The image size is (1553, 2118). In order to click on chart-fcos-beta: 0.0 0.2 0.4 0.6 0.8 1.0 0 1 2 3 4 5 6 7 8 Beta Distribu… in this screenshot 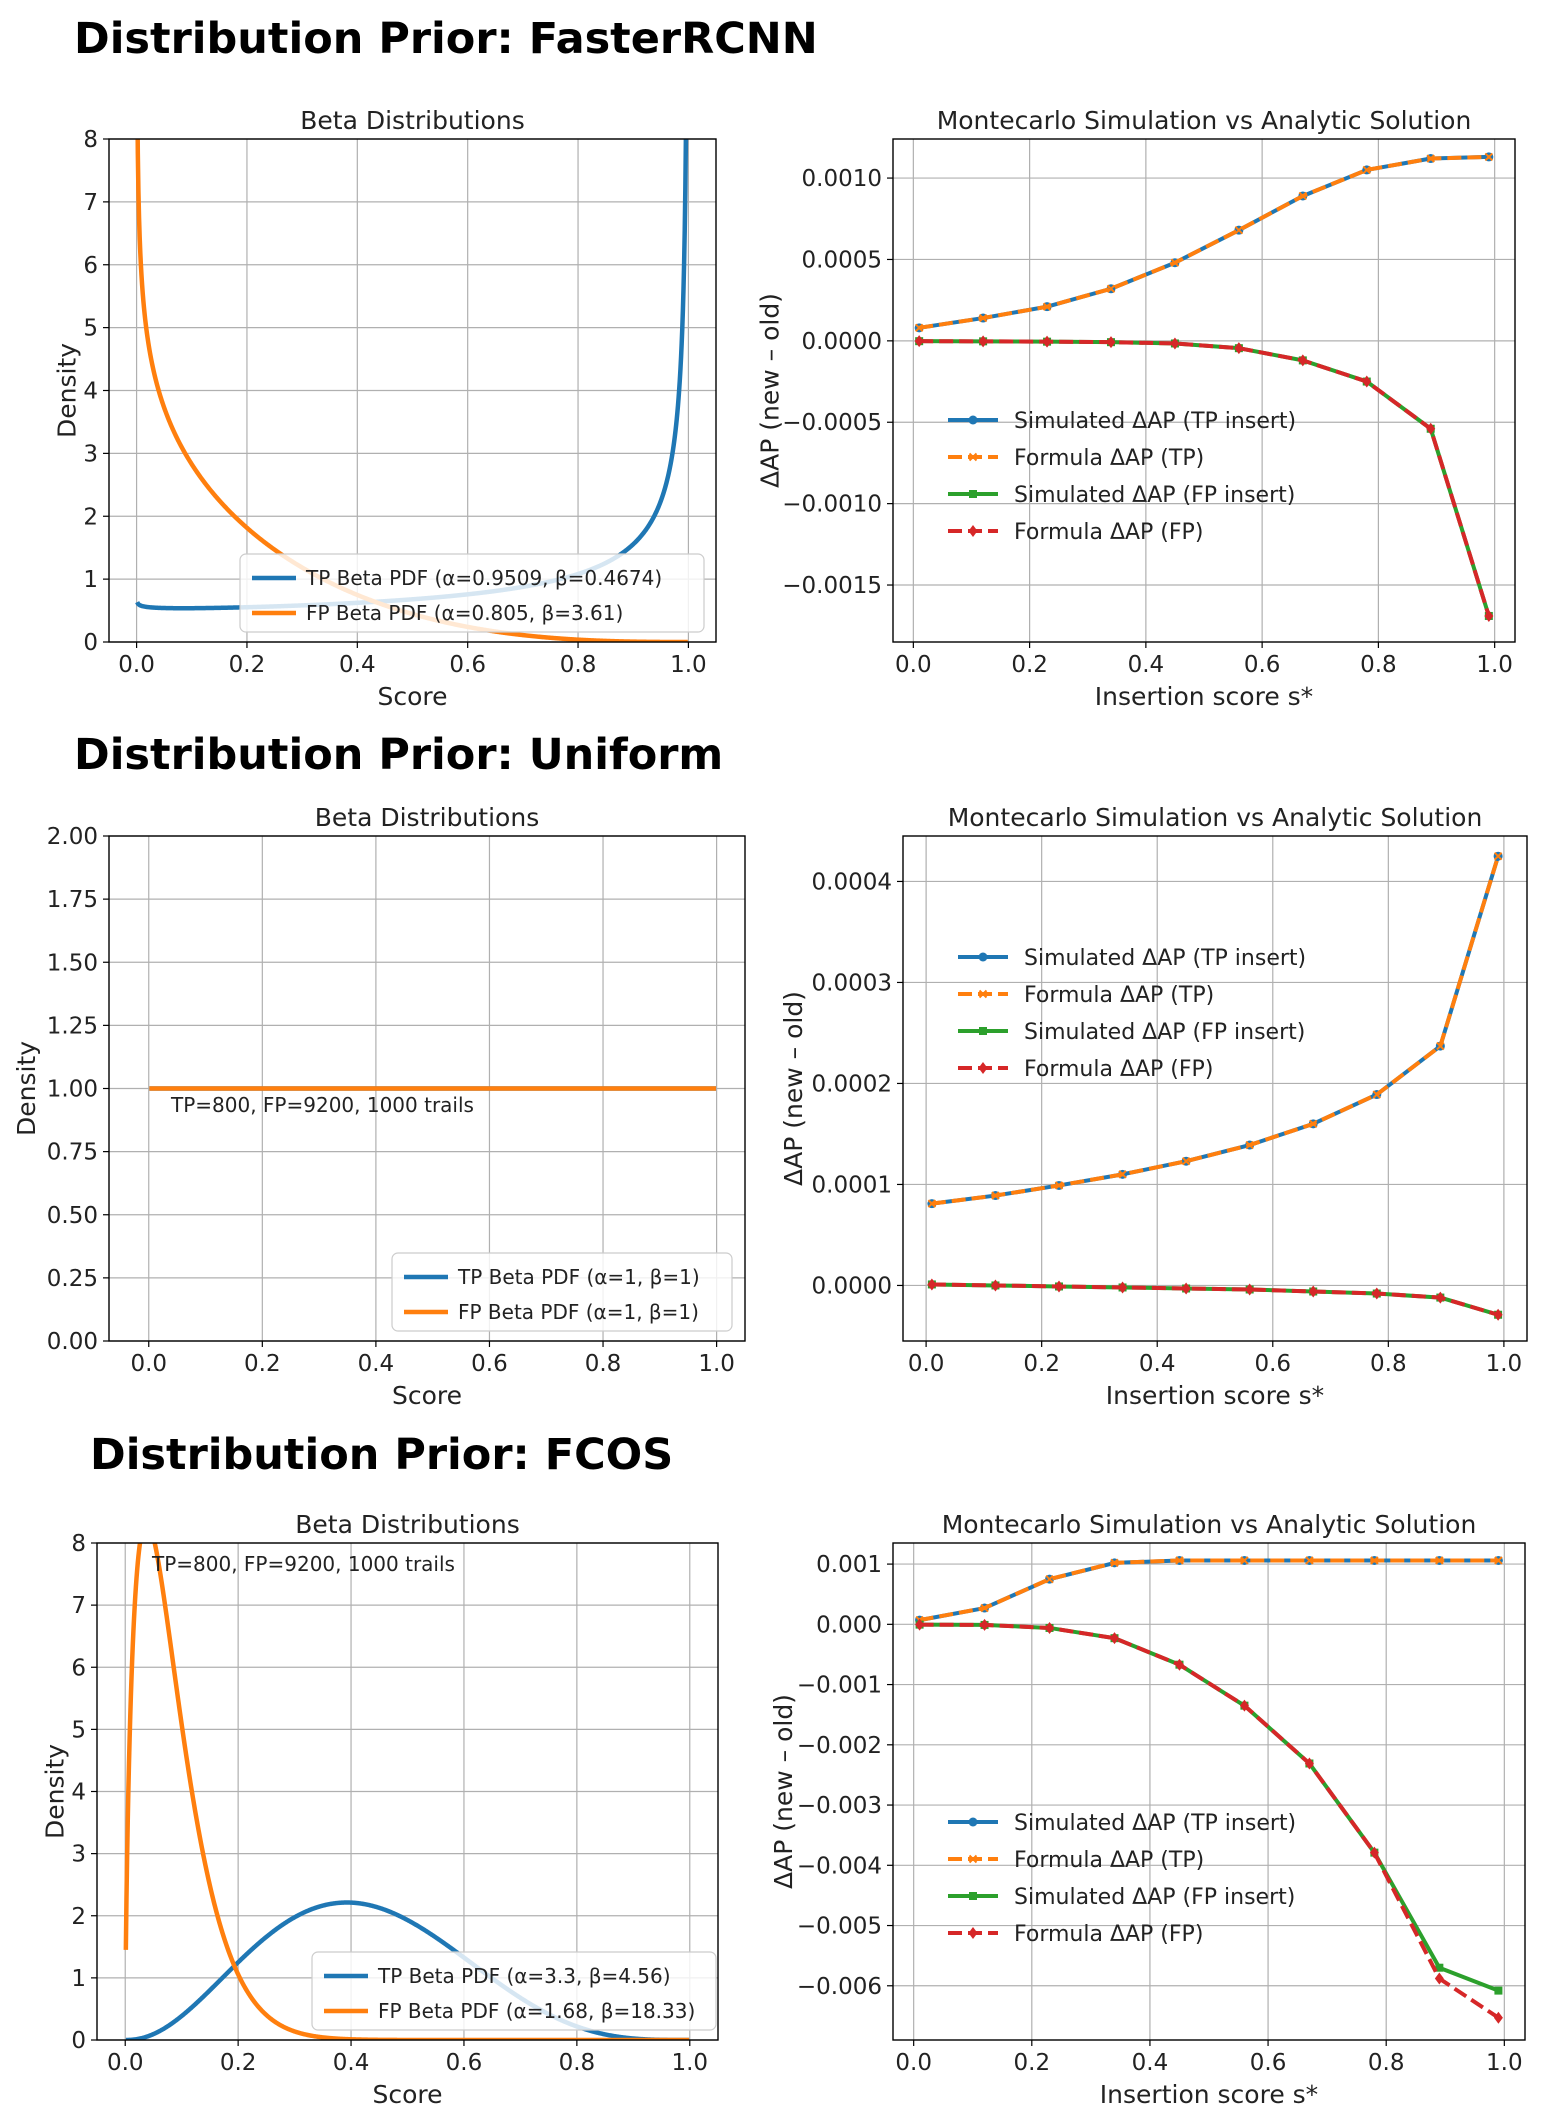, I will do `click(380, 1809)`.